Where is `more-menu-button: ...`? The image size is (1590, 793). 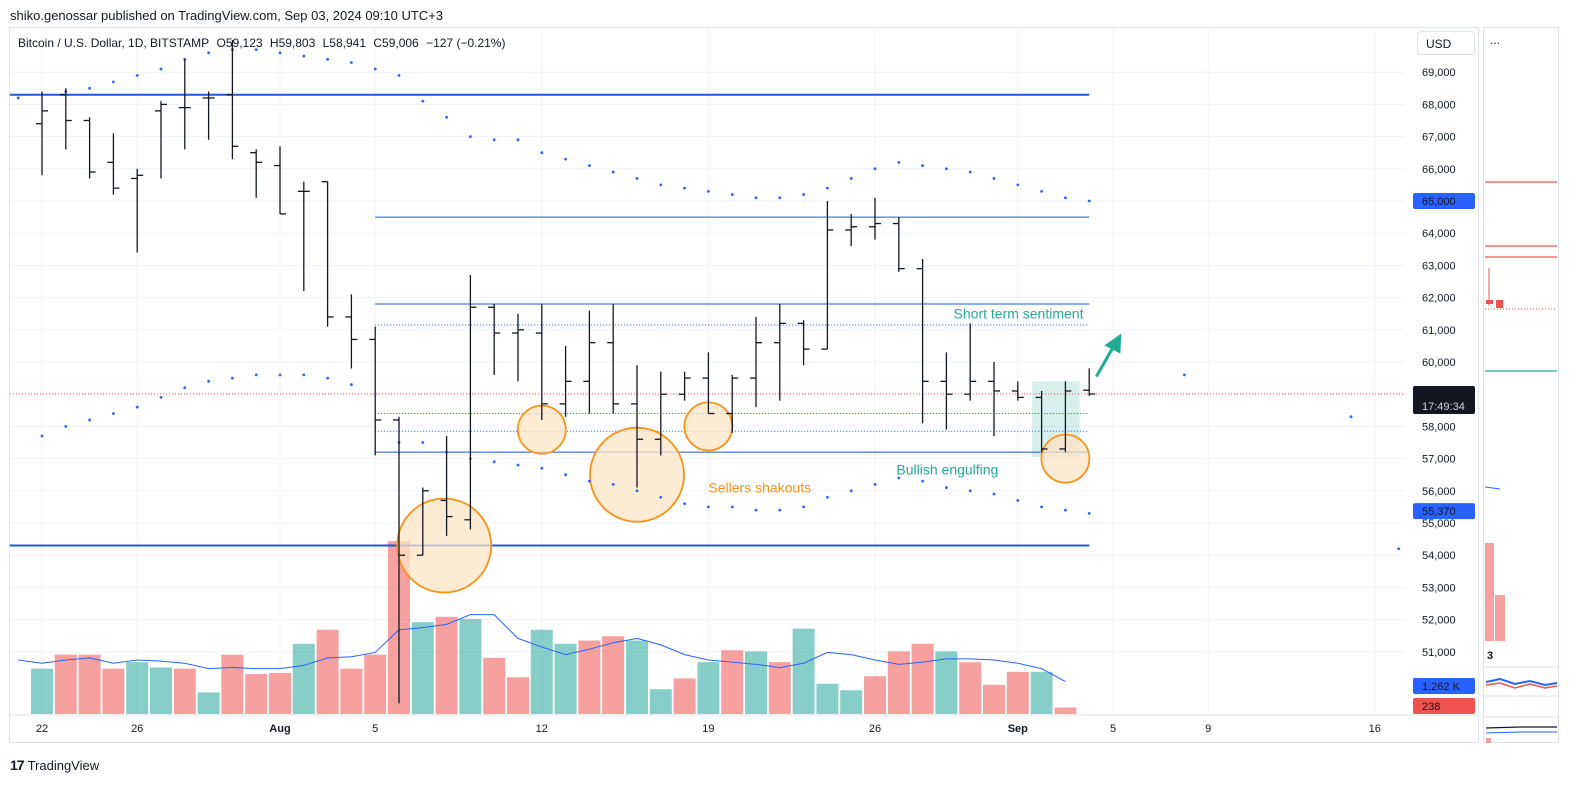
more-menu-button: ... is located at coordinates (1495, 40).